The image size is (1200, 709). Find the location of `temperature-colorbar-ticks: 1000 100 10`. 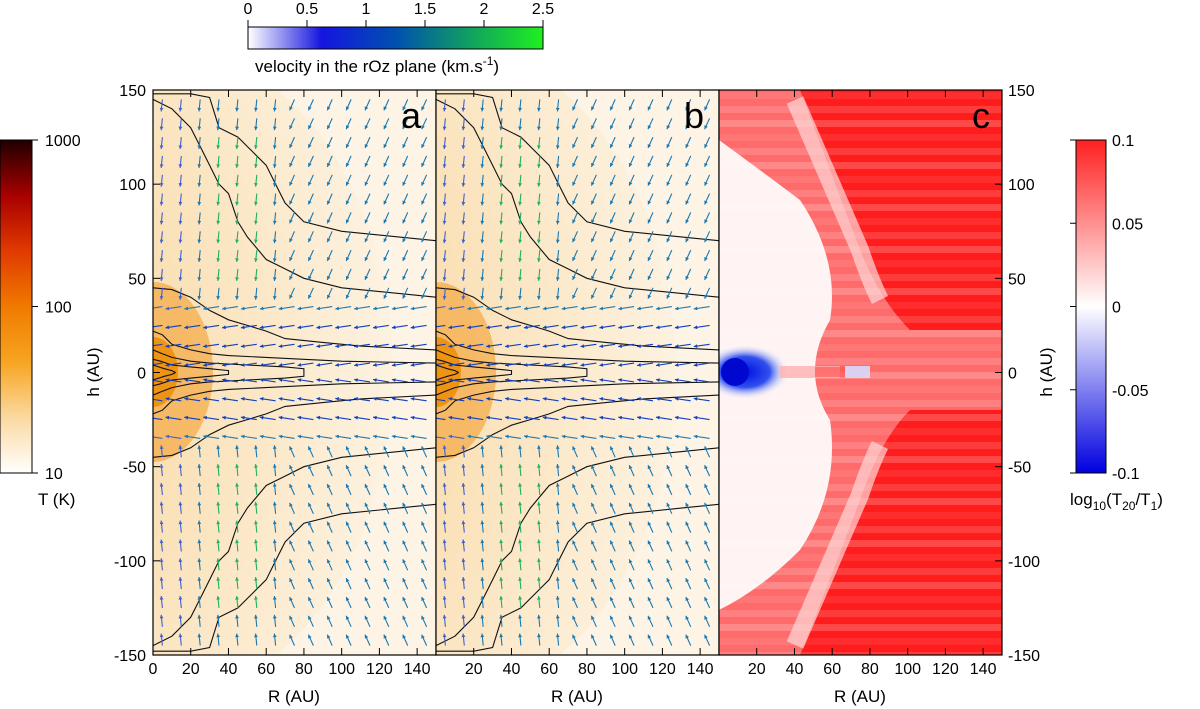

temperature-colorbar-ticks: 1000 100 10 is located at coordinates (56, 308).